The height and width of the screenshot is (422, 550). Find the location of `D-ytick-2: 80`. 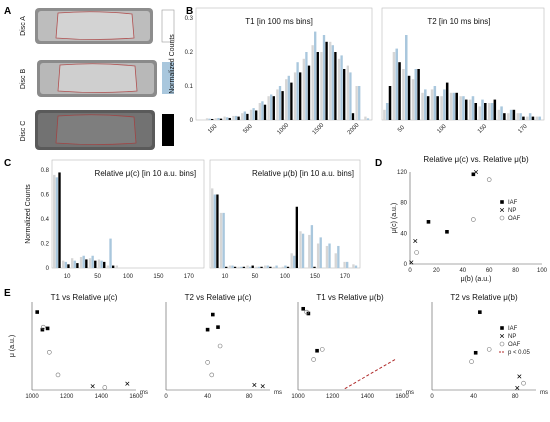

D-ytick-2: 80 is located at coordinates (403, 204).